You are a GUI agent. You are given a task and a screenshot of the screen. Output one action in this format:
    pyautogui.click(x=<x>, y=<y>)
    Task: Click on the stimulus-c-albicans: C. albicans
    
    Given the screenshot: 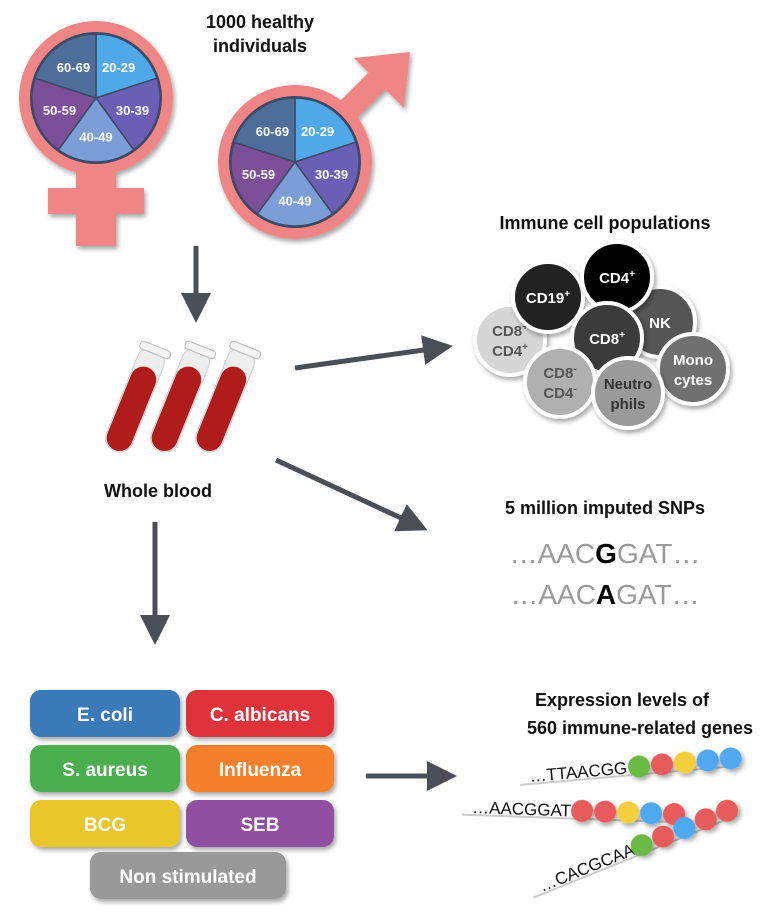 What is the action you would take?
    pyautogui.click(x=260, y=713)
    